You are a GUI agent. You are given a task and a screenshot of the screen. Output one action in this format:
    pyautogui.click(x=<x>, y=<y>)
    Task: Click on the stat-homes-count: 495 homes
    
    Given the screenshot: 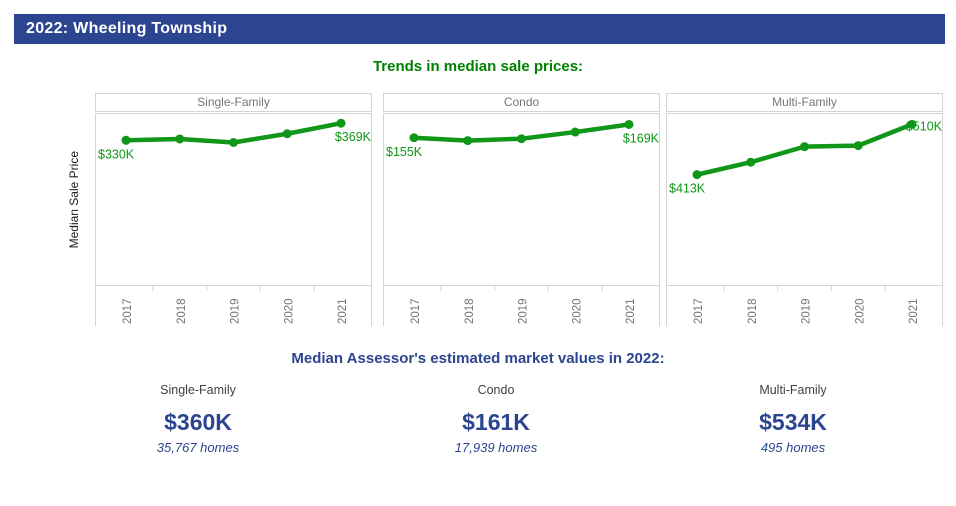 What is the action you would take?
    pyautogui.click(x=793, y=447)
    